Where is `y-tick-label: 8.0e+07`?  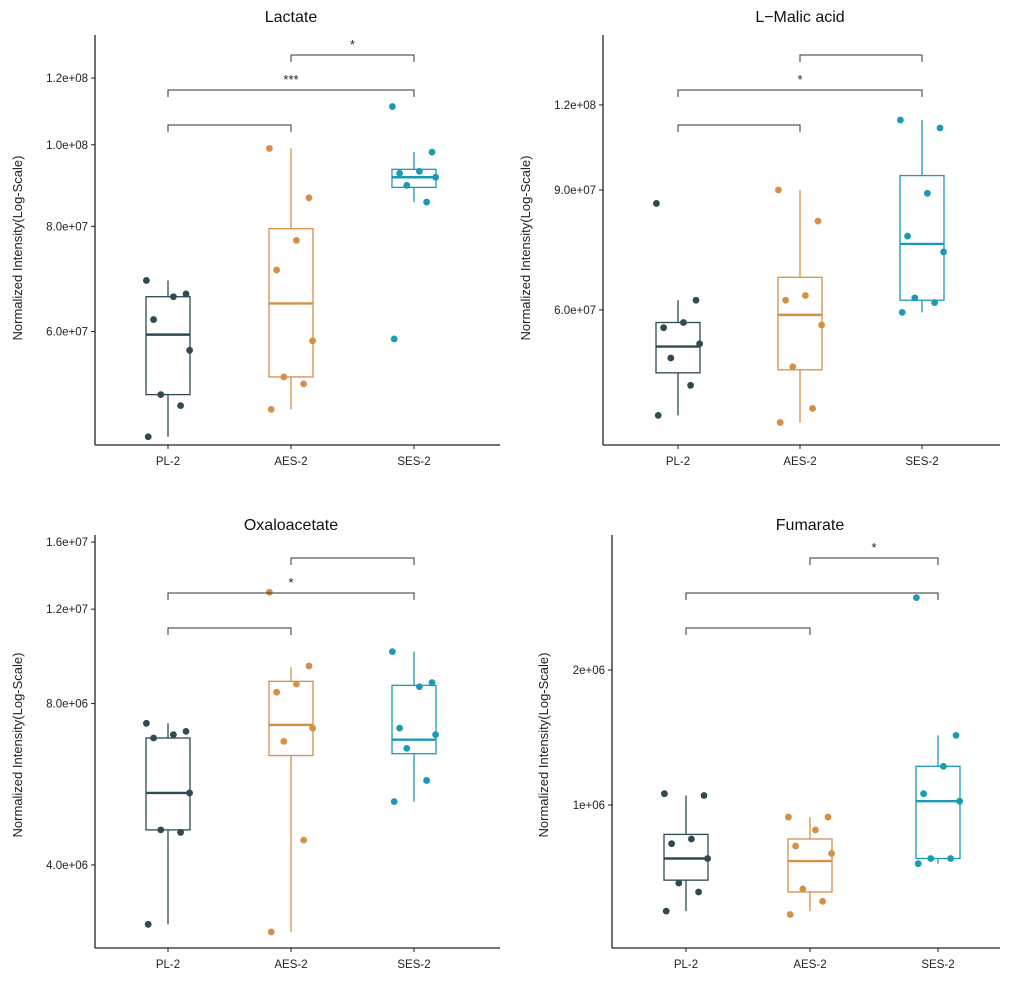
y-tick-label: 8.0e+07 is located at coordinates (67, 227).